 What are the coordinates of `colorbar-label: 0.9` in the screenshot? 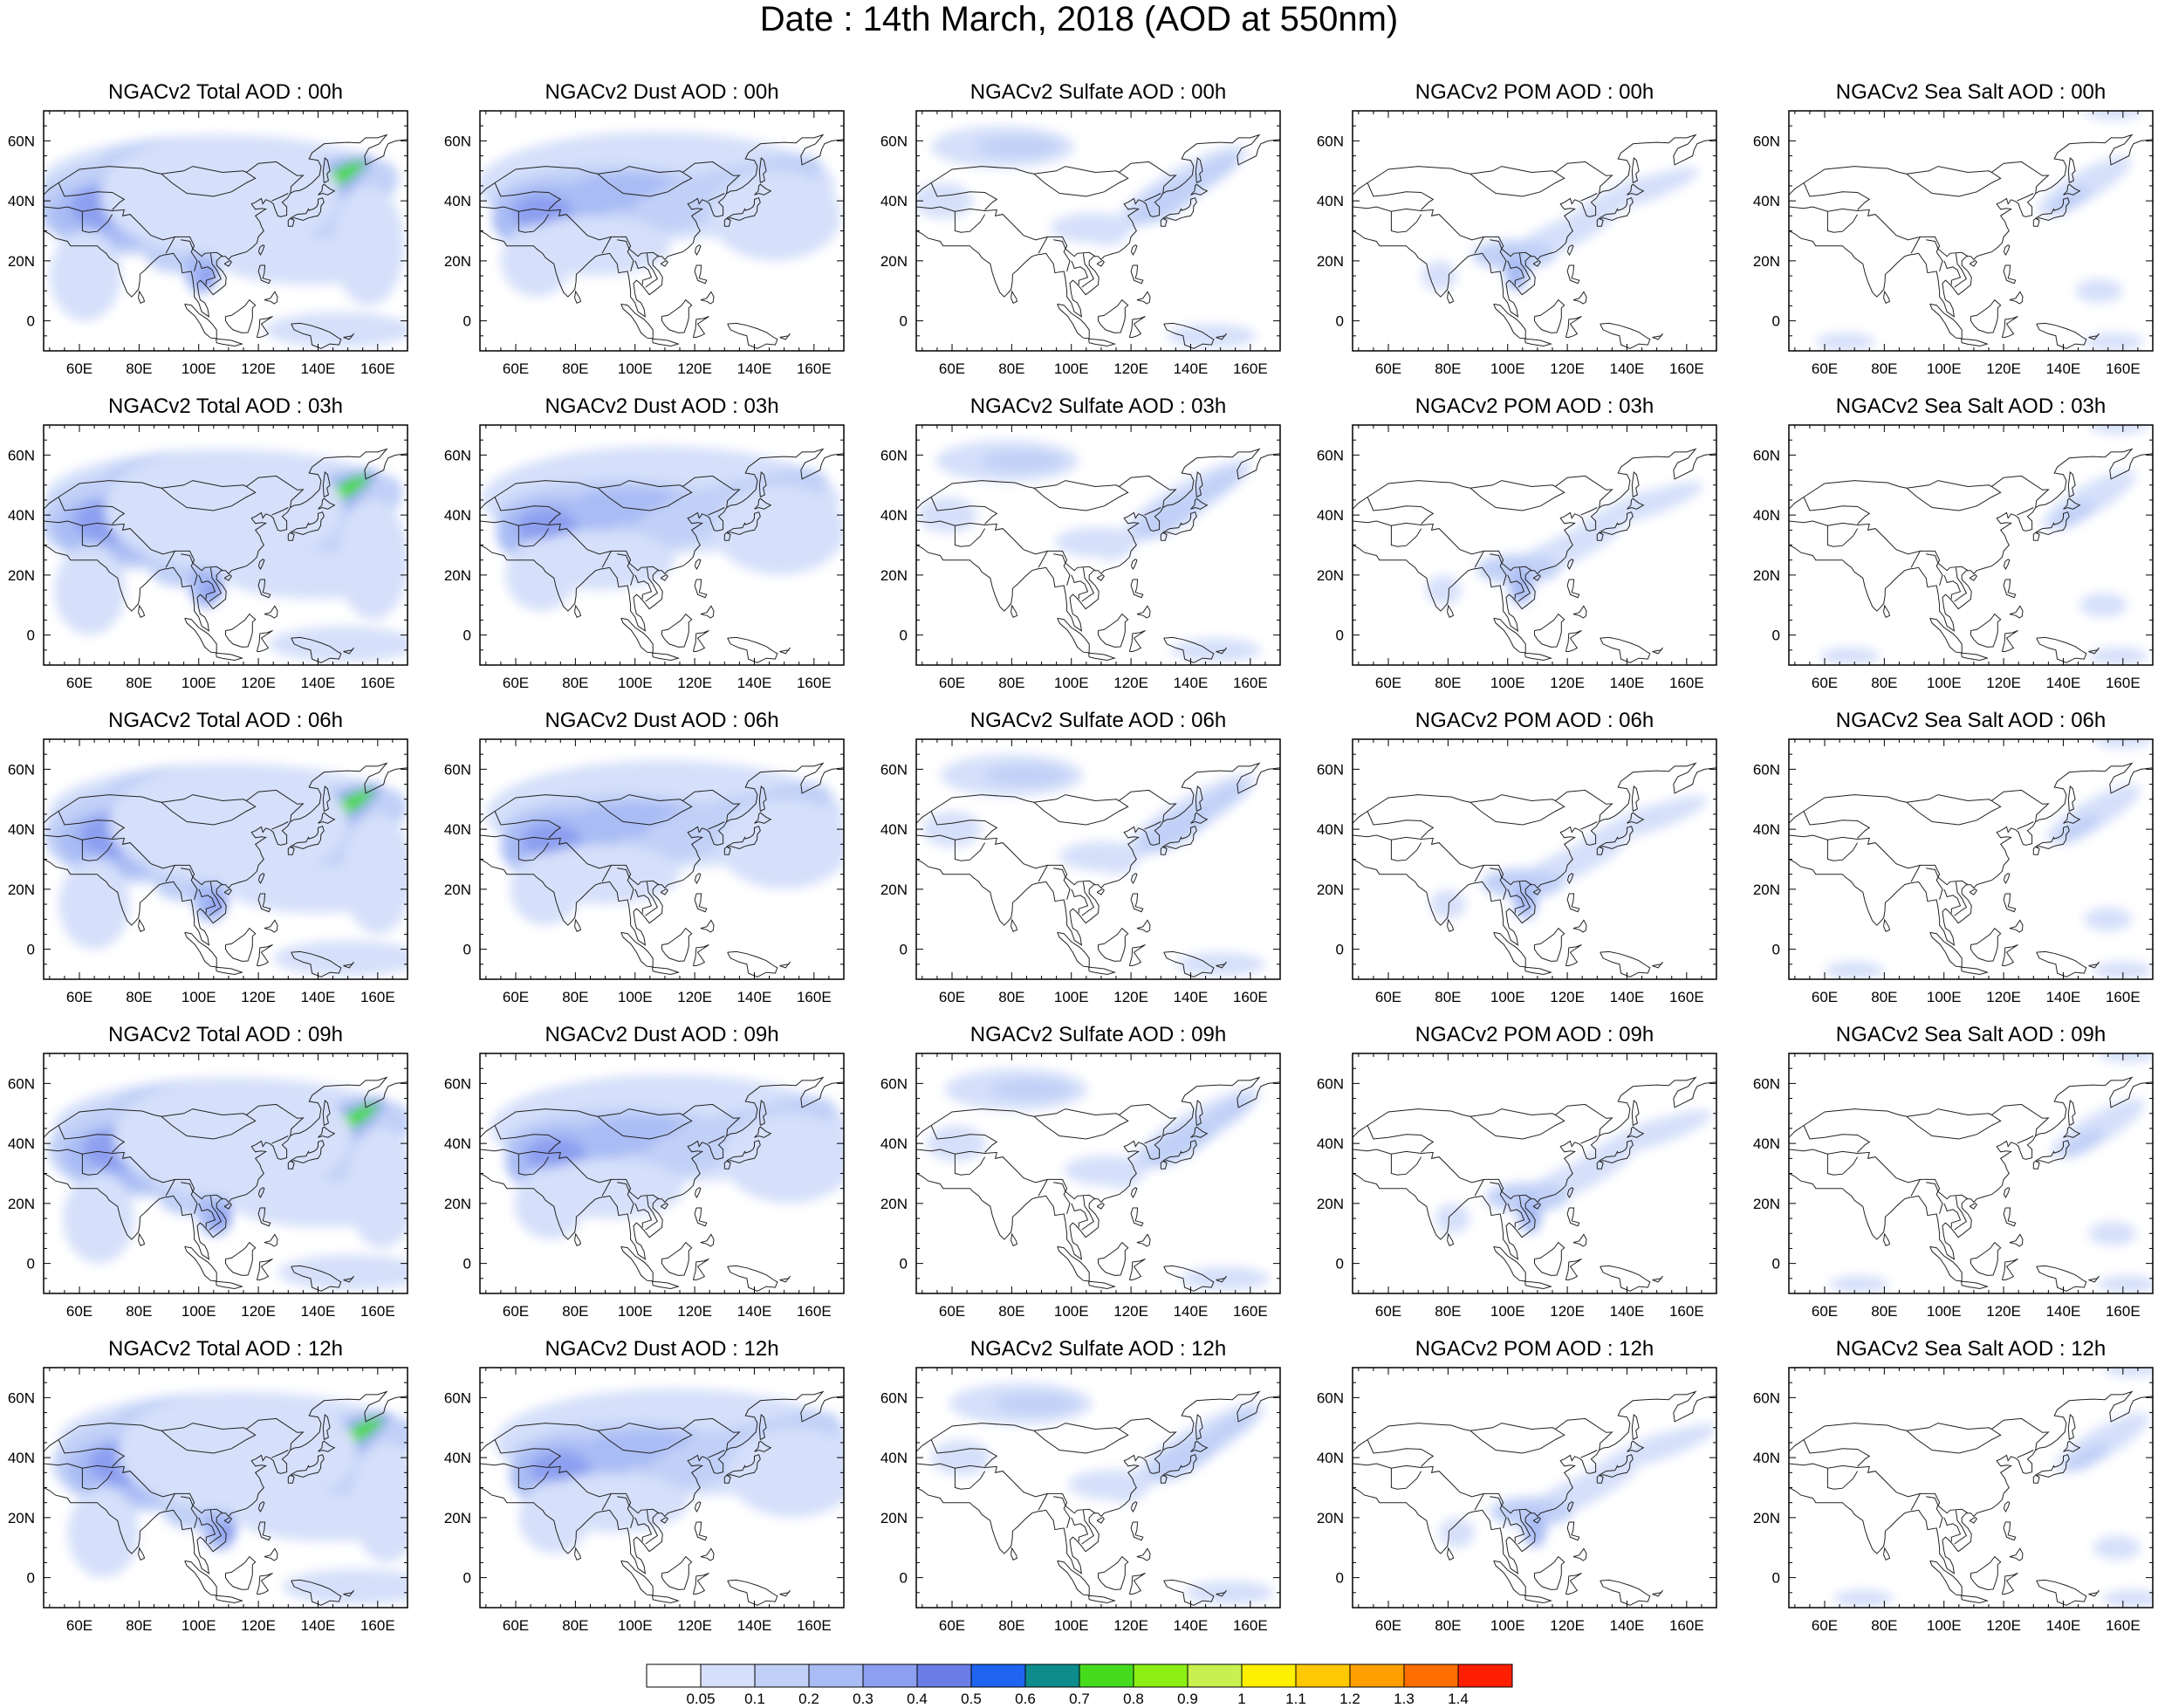 It's located at (1187, 1699).